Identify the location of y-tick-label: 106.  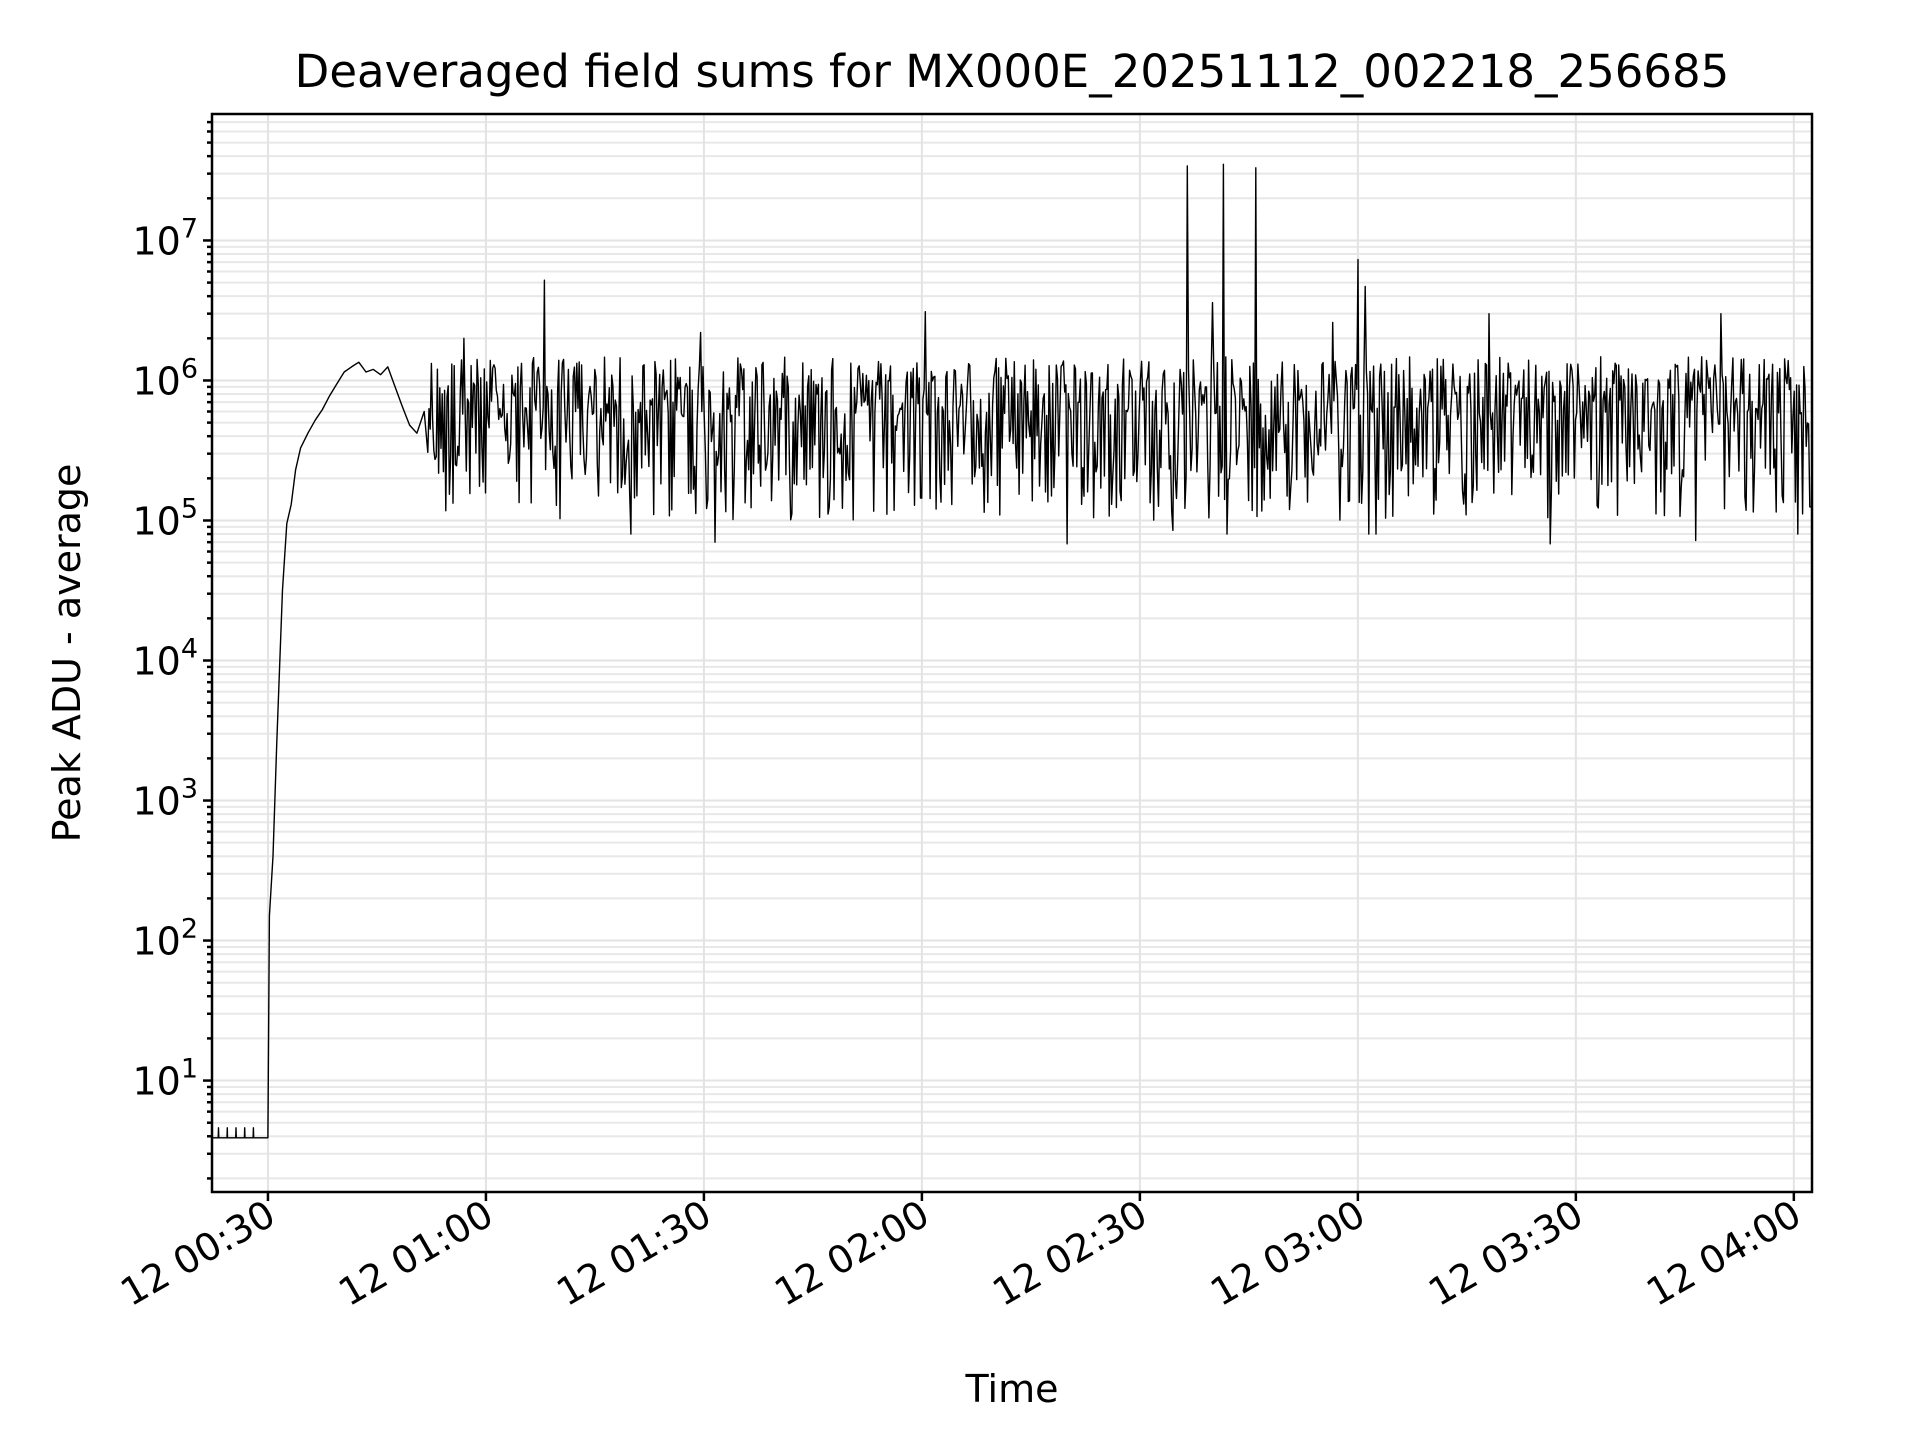
(165, 378).